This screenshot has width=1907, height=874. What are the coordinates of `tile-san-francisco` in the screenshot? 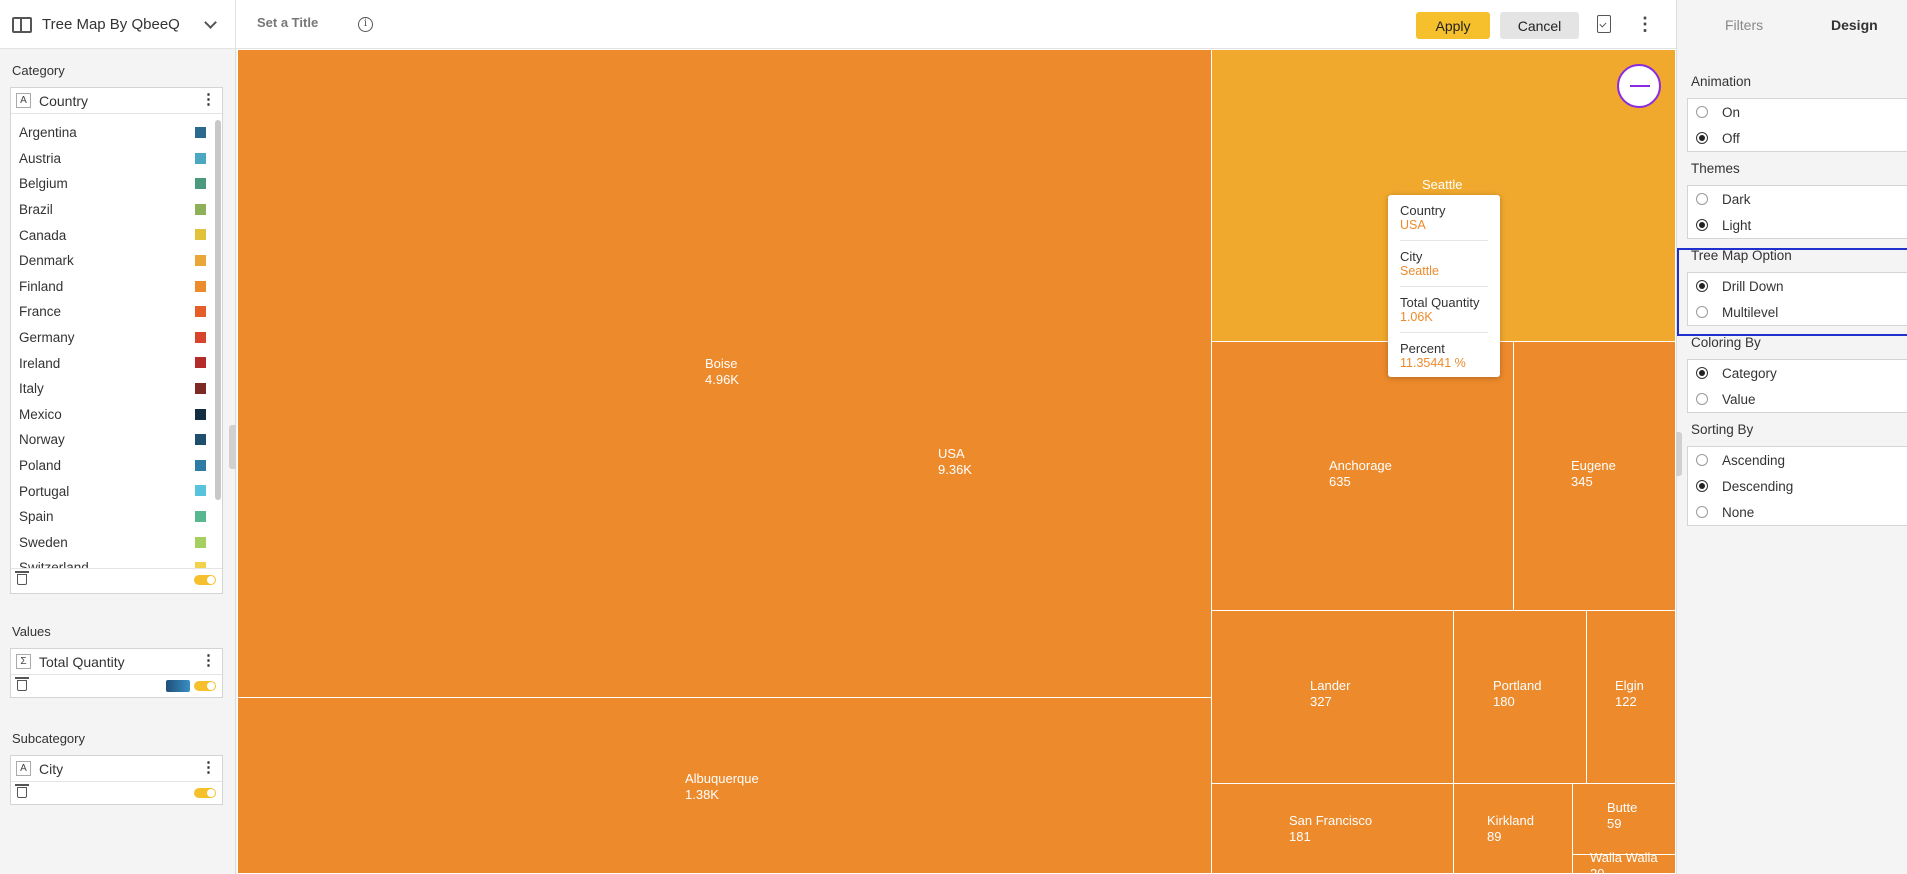 It's located at (1332, 828).